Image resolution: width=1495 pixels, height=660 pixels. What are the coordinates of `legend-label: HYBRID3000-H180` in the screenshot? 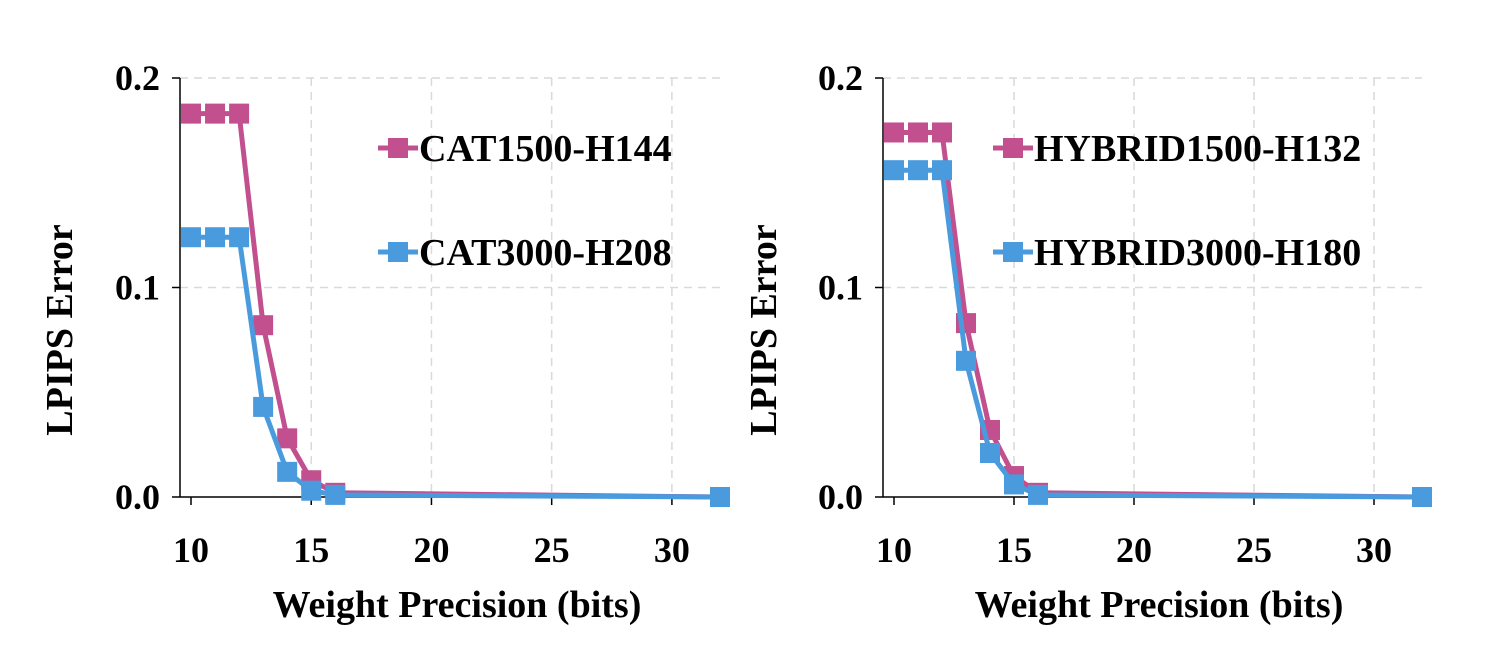 It's located at (1197, 253).